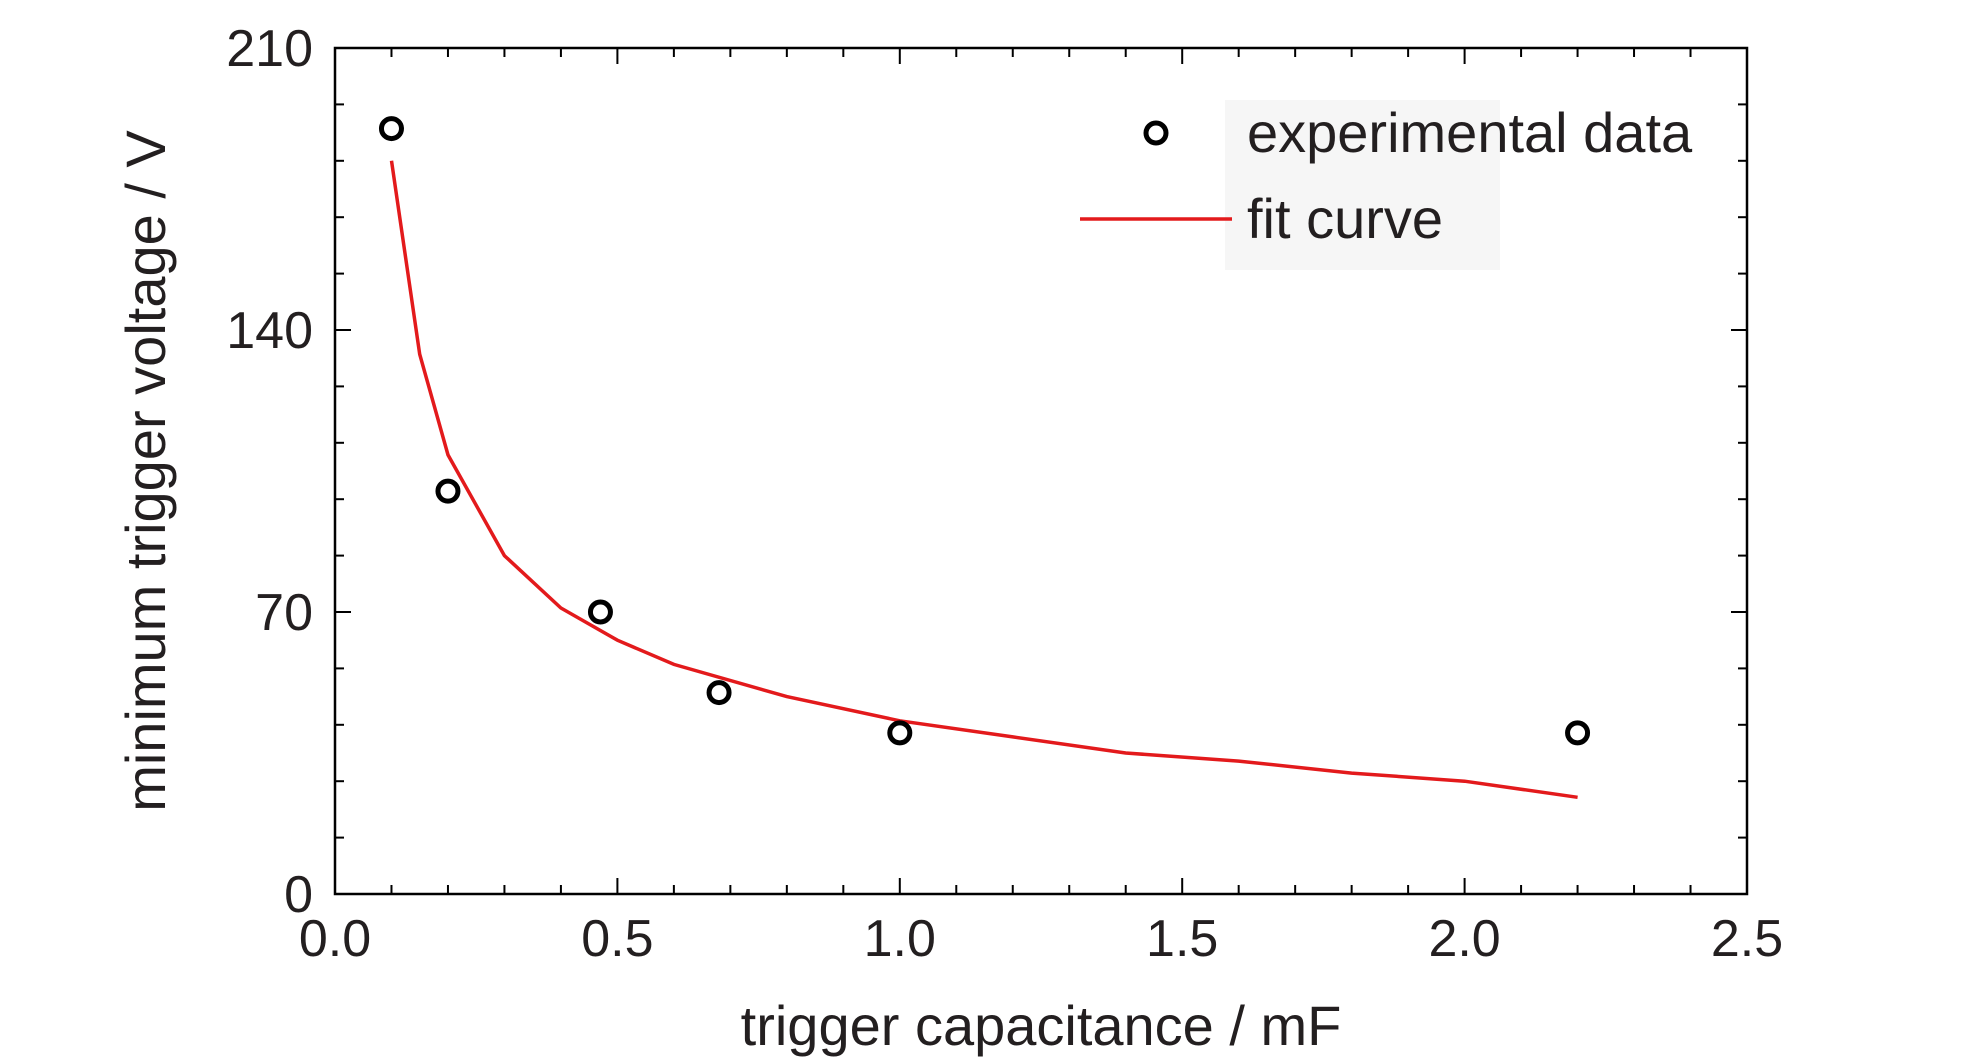 The width and height of the screenshot is (1984, 1063). Describe the element at coordinates (1156, 133) in the screenshot. I see `legend-marker-experimental` at that location.